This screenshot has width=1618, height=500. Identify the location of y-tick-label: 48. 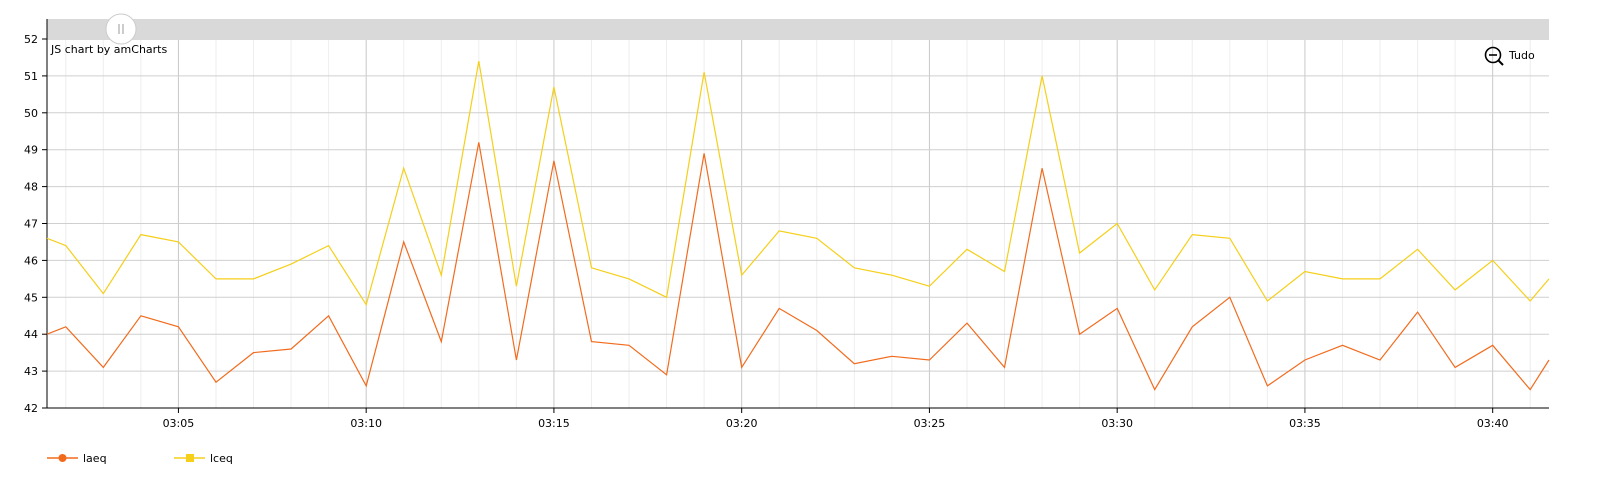
(31, 187).